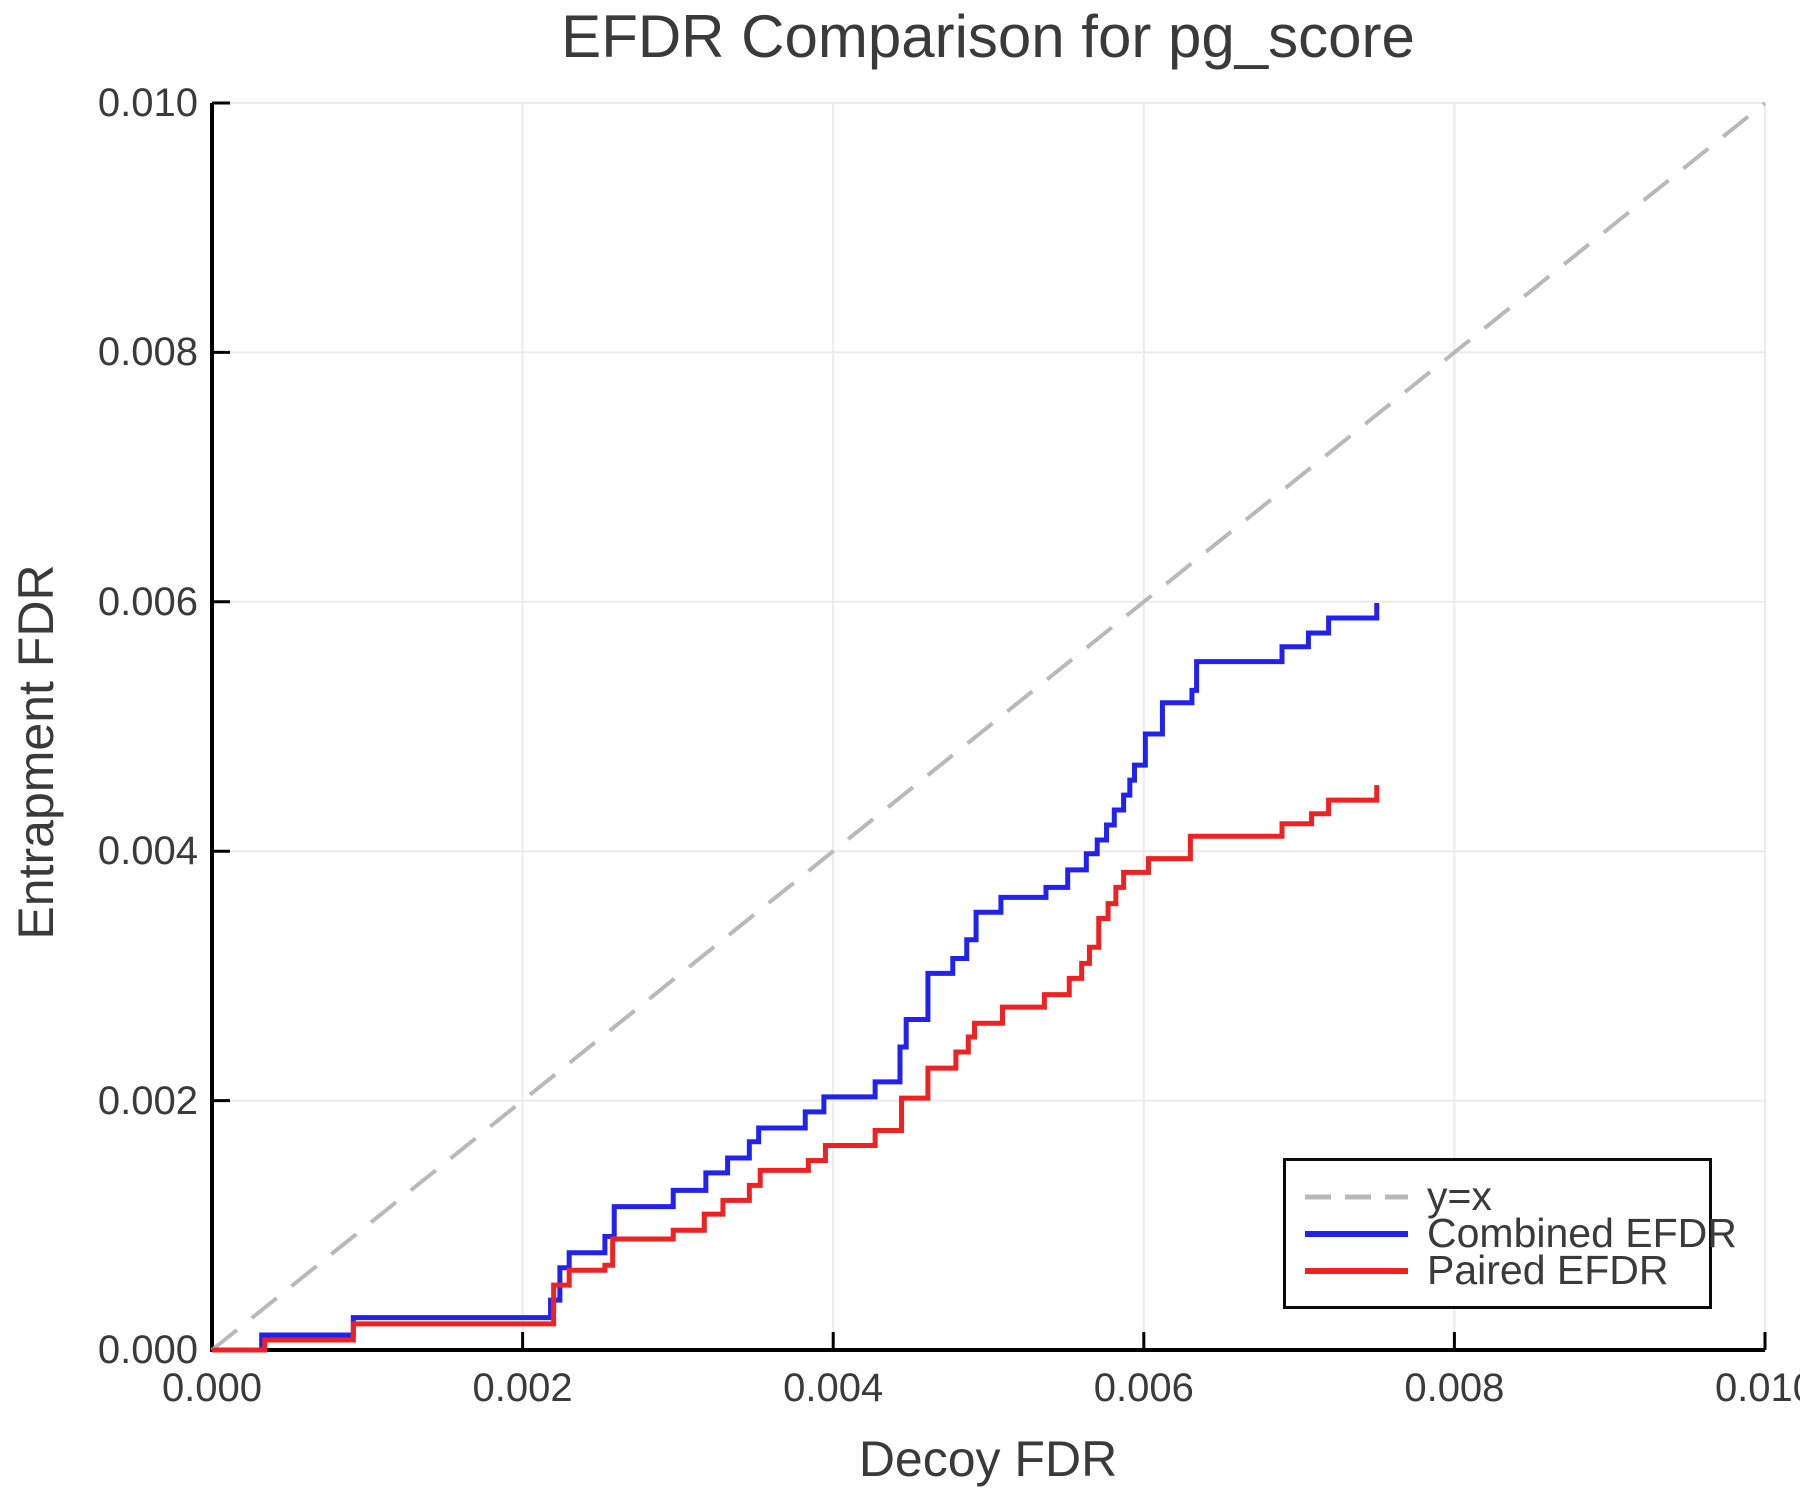 This screenshot has width=1800, height=1500. What do you see at coordinates (988, 1459) in the screenshot?
I see `x-axis-label: Decoy FDR` at bounding box center [988, 1459].